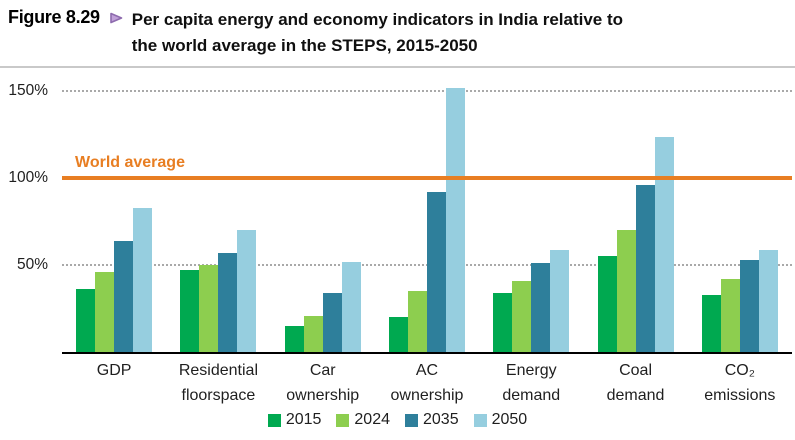  What do you see at coordinates (441, 419) in the screenshot?
I see `legend-label-2035: 2035` at bounding box center [441, 419].